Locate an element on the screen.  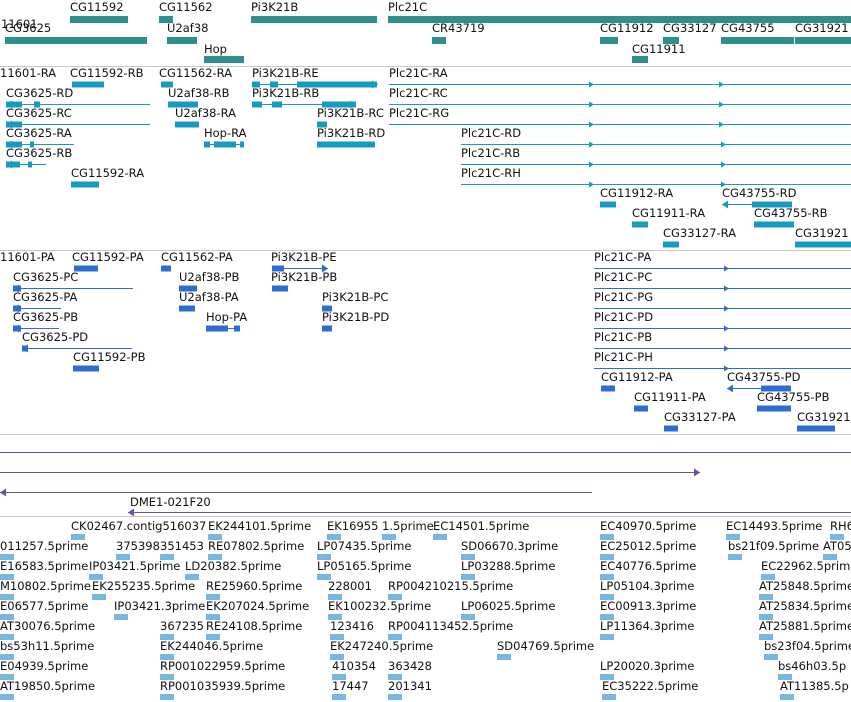
est-label: LD20382.5prime is located at coordinates (233, 566).